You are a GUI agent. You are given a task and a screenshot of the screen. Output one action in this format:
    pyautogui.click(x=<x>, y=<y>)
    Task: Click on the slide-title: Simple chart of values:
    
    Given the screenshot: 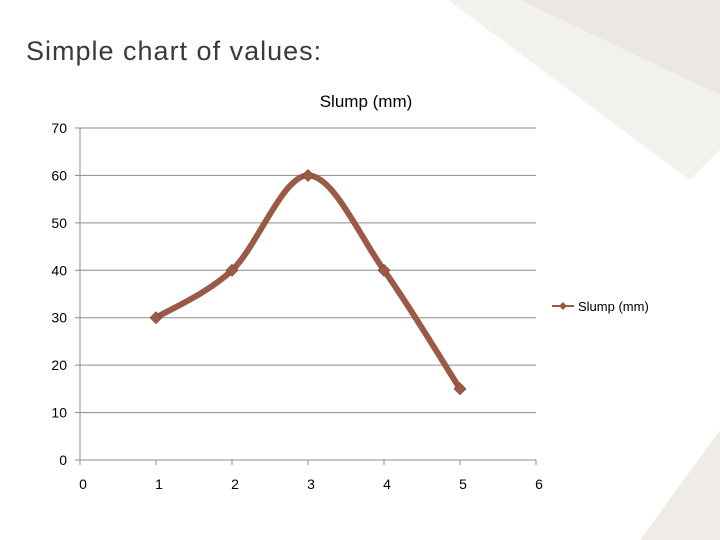 What is the action you would take?
    pyautogui.click(x=174, y=51)
    